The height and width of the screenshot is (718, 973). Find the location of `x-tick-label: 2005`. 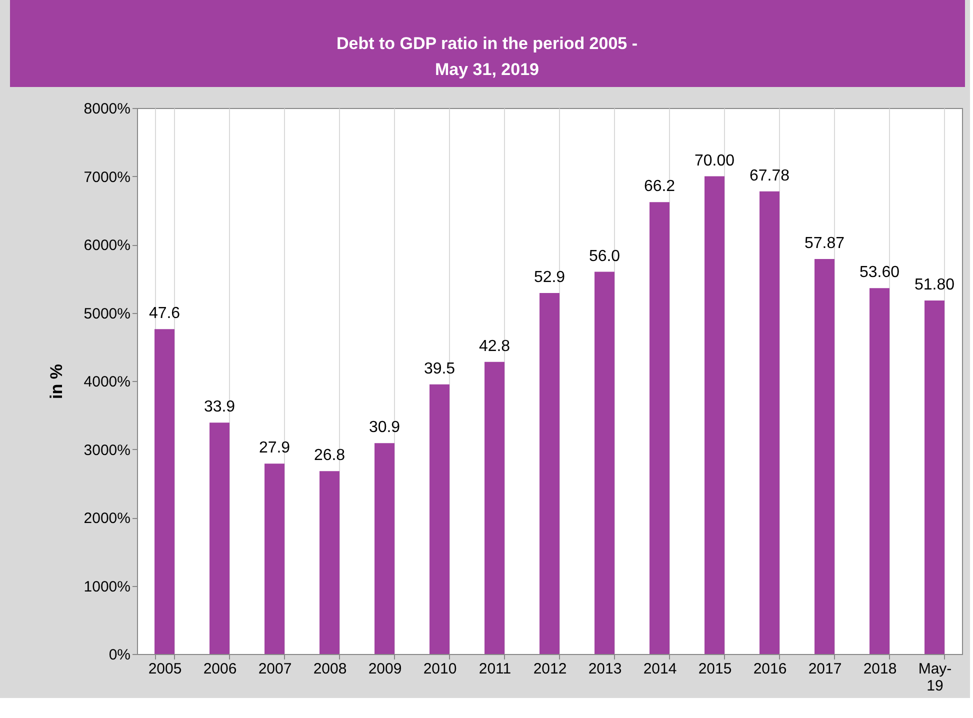

x-tick-label: 2005 is located at coordinates (165, 669).